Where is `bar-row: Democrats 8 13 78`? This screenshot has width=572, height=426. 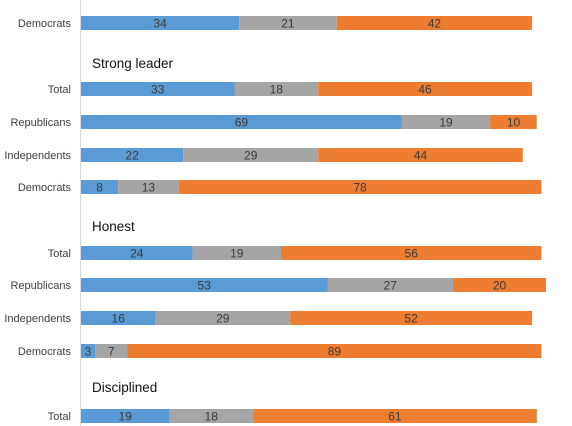 bar-row: Democrats 8 13 78 is located at coordinates (280, 187).